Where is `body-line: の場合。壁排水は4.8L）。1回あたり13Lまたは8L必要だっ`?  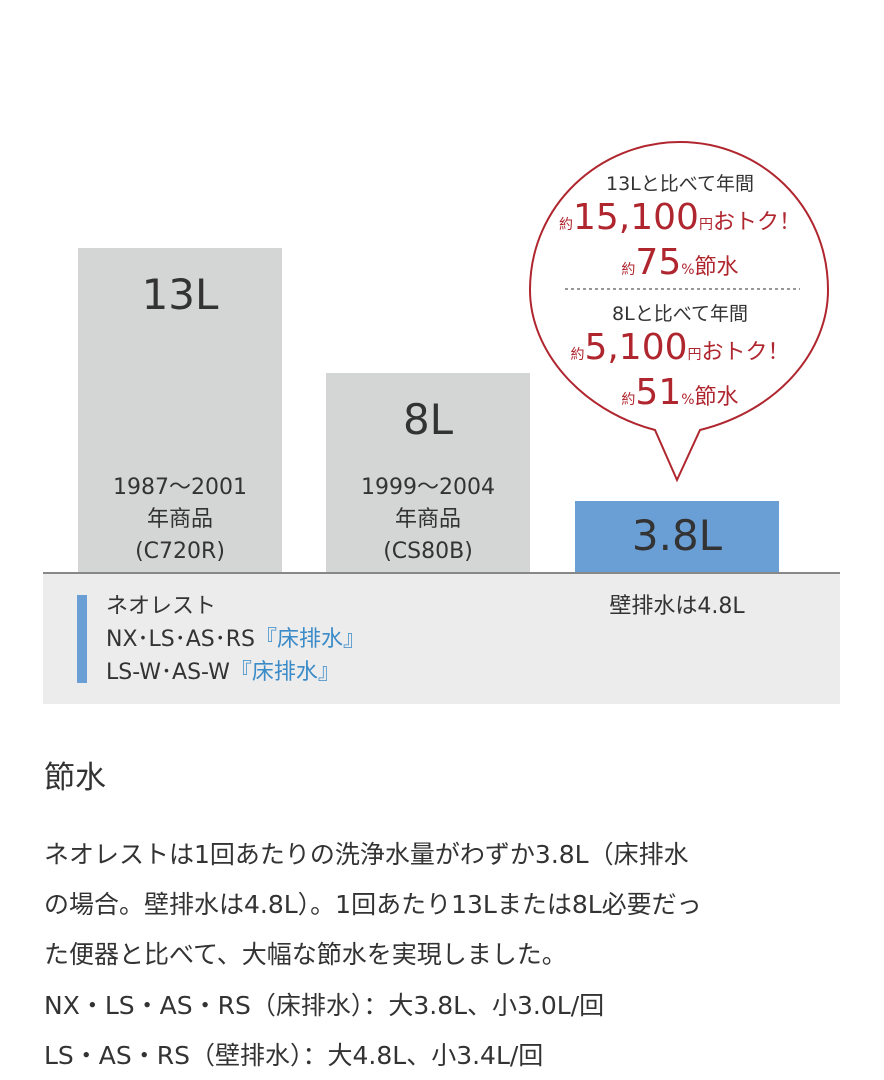 body-line: の場合。壁排水は4.8L）。1回あたり13Lまたは8L必要だっ is located at coordinates (373, 904).